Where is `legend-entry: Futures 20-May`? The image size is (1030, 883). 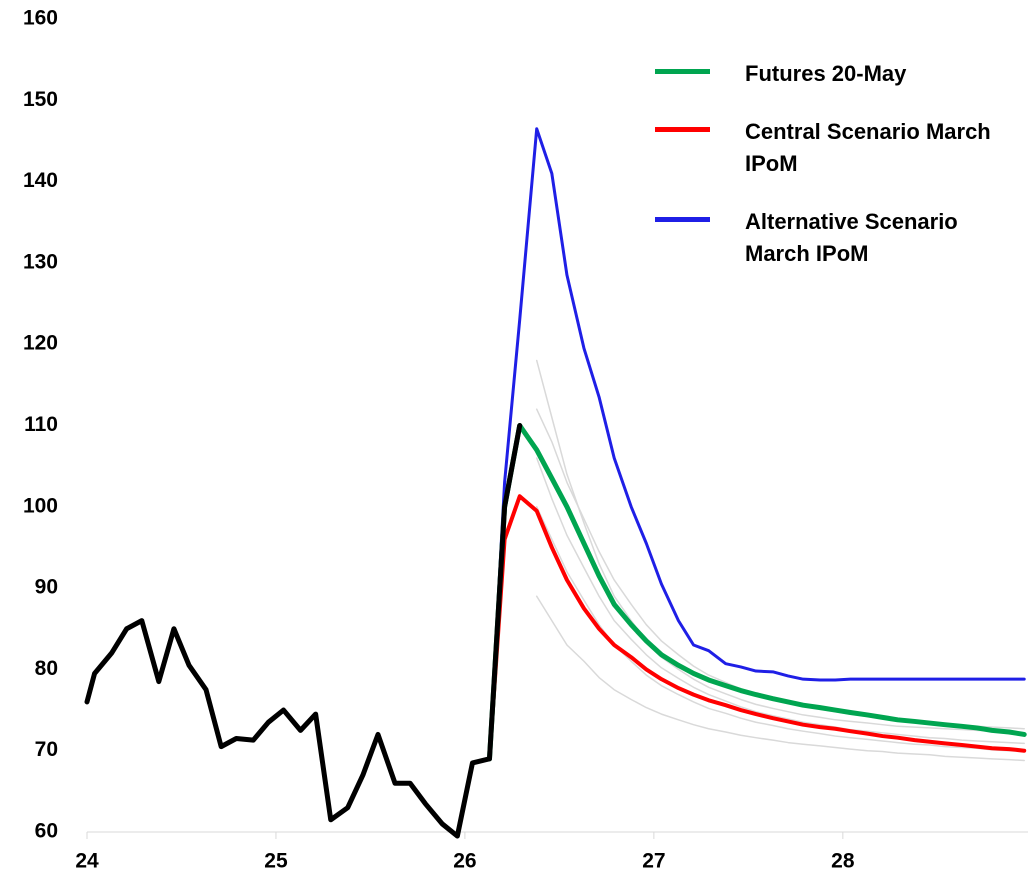 legend-entry: Futures 20-May is located at coordinates (840, 74).